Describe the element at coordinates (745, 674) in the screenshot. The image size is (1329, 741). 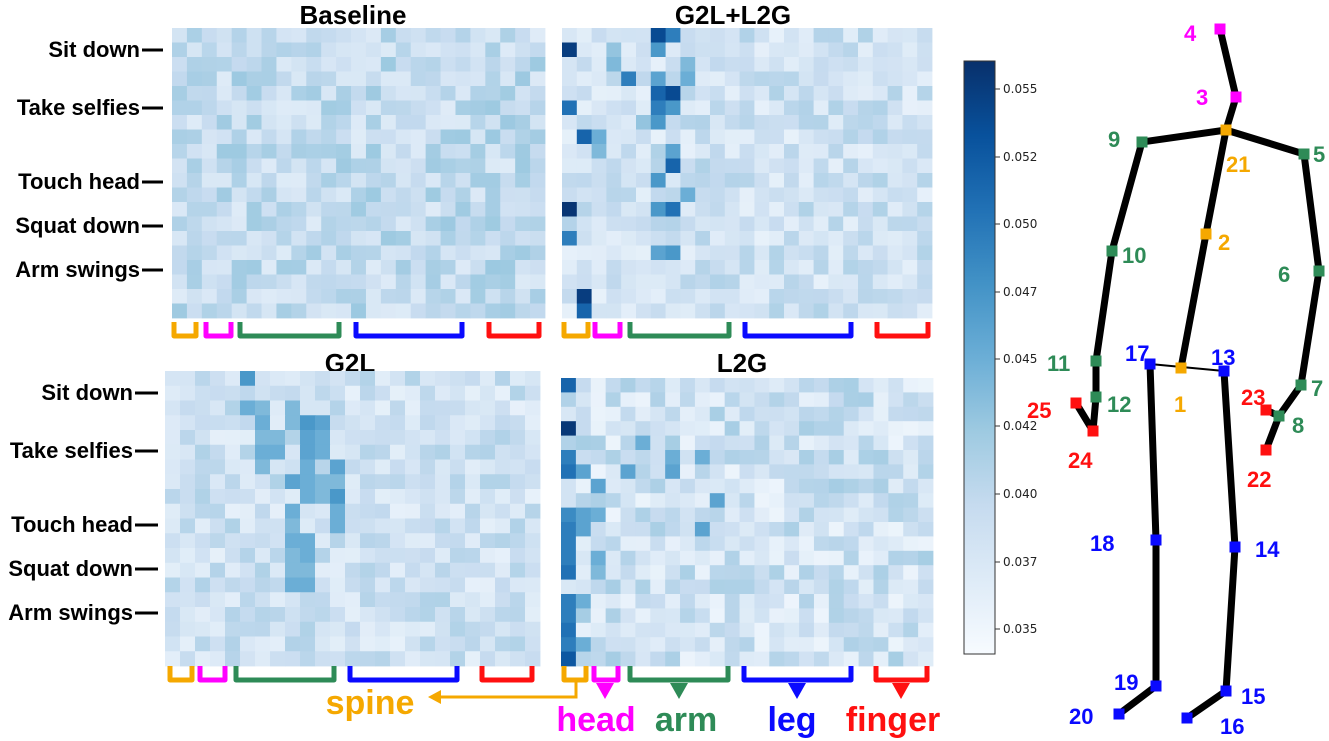
I see `group-brackets-l2g` at that location.